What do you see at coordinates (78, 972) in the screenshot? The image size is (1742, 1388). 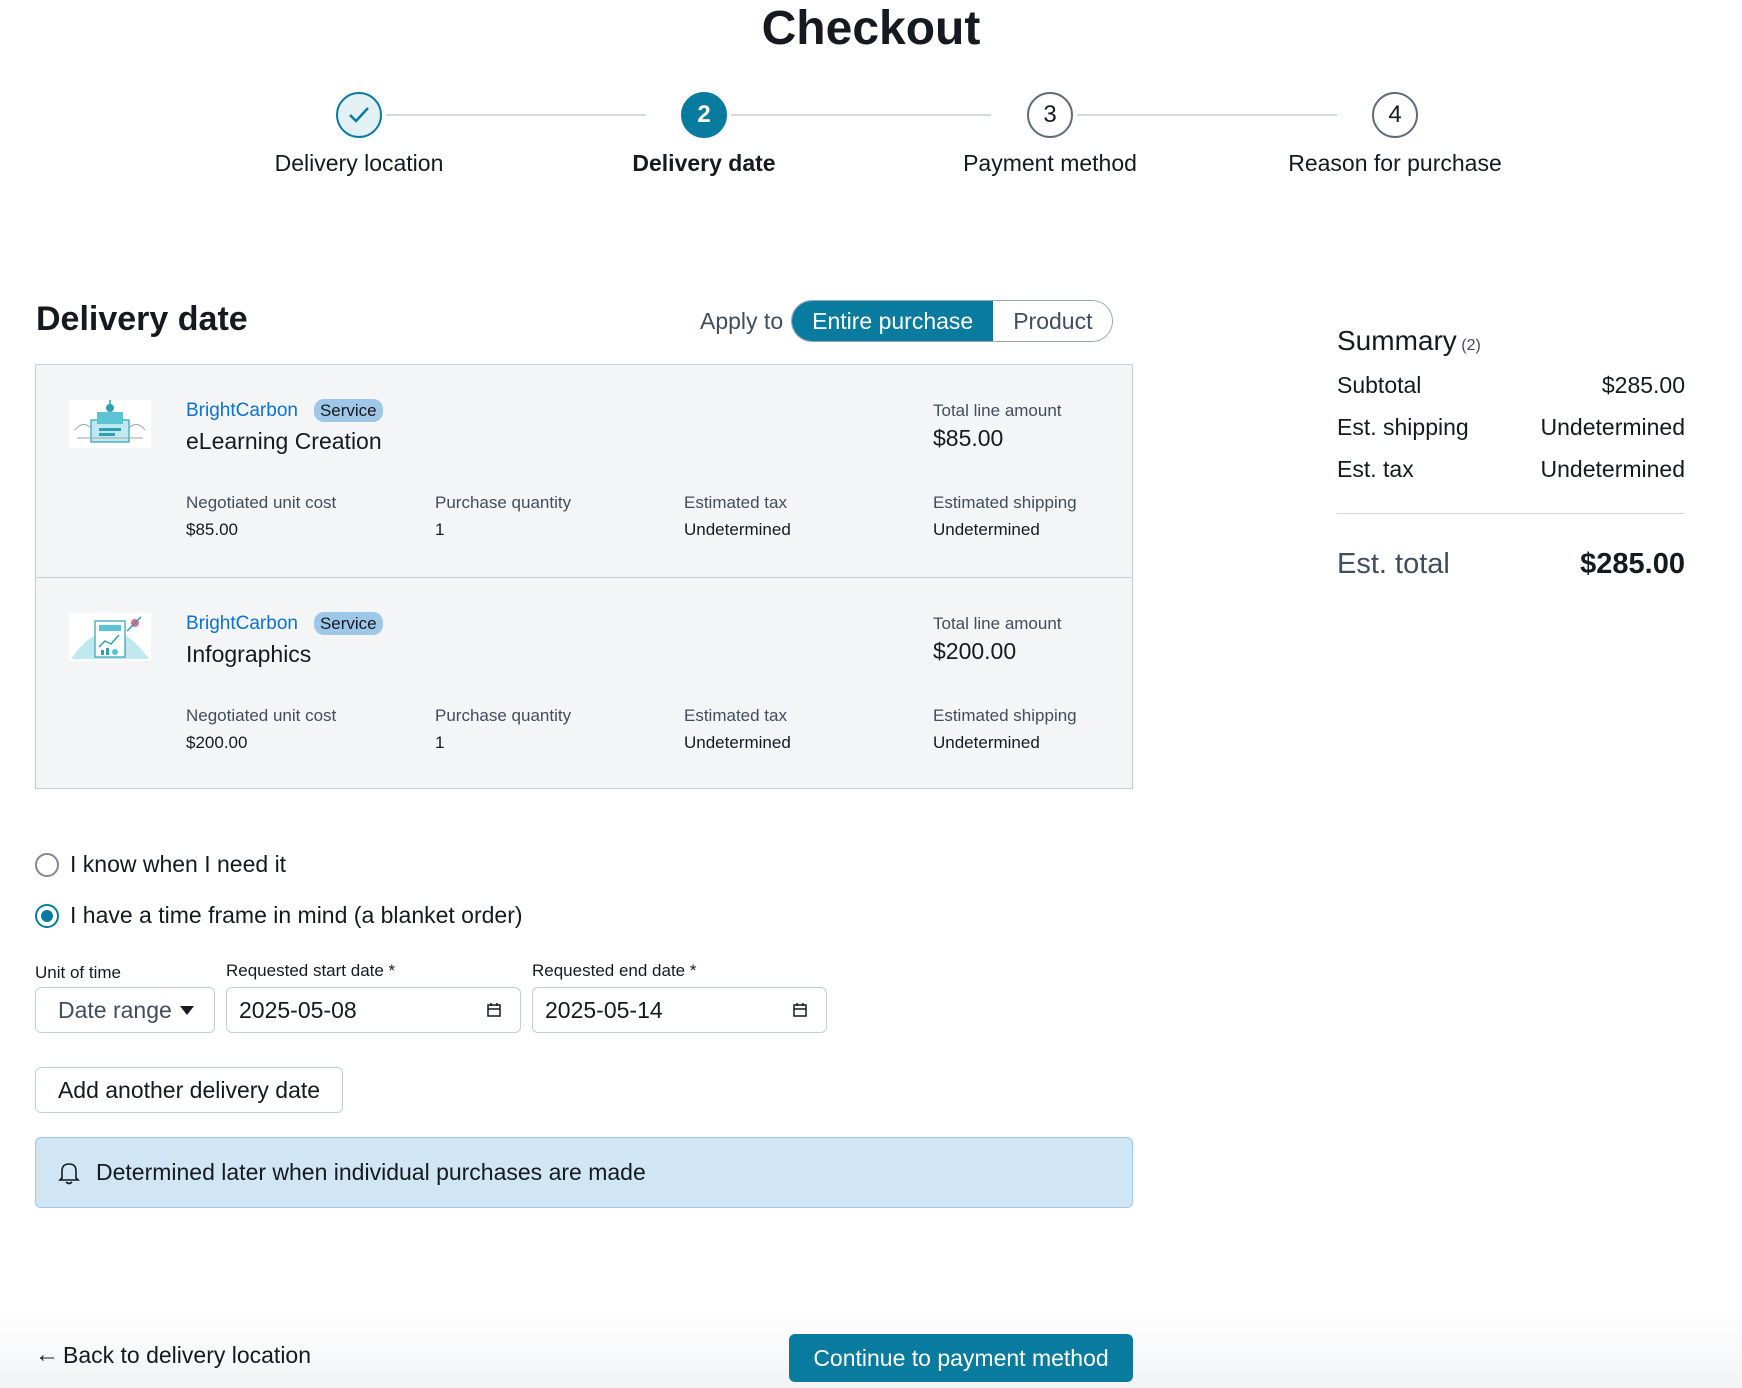 I see `unit-of-time-label: Unit of time` at bounding box center [78, 972].